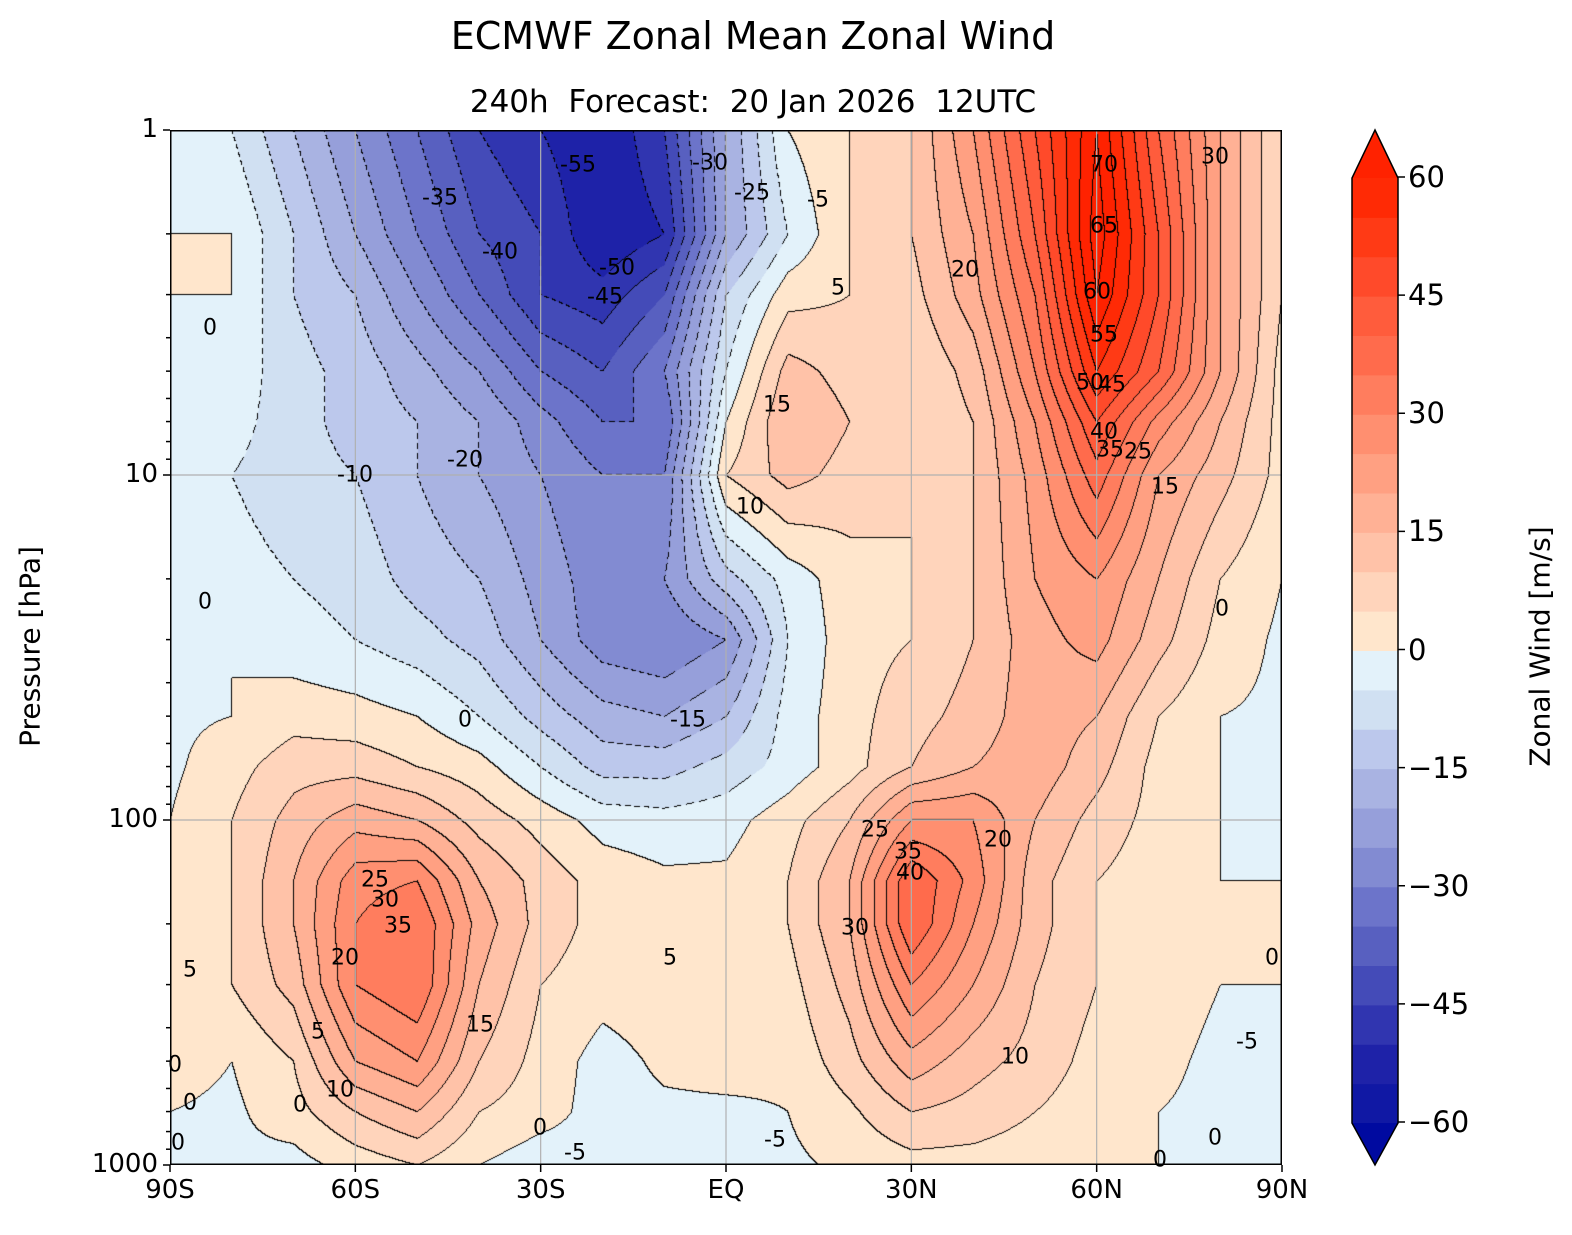 The height and width of the screenshot is (1235, 1572). I want to click on contour-label: 40, so click(1104, 432).